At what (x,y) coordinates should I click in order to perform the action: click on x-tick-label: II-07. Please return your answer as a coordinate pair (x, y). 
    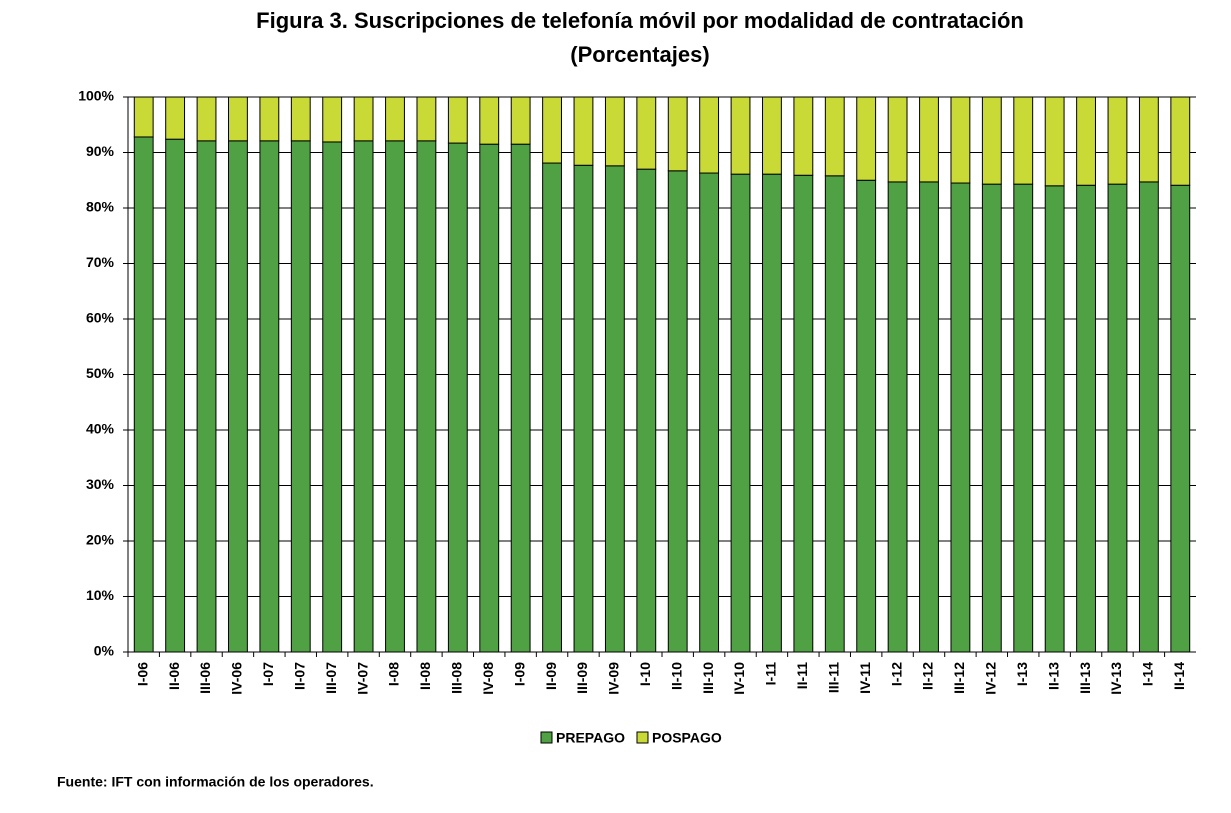
    Looking at the image, I should click on (299, 676).